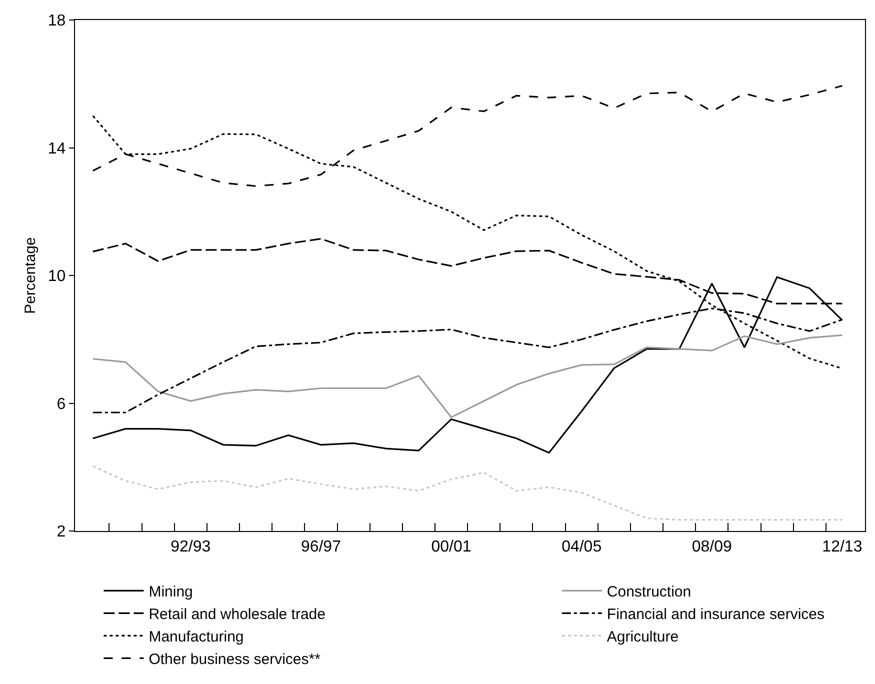 This screenshot has height=684, width=875. I want to click on legend-label: Mining, so click(170, 592).